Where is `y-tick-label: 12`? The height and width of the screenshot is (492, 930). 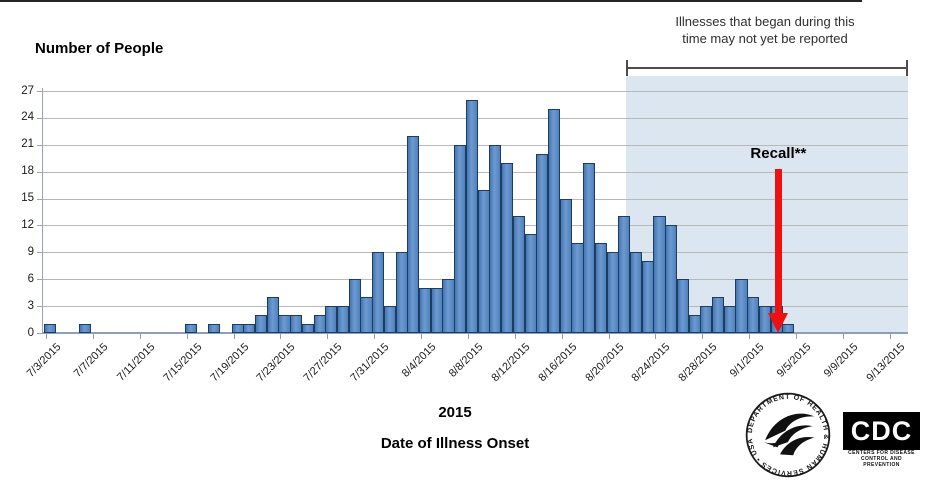
y-tick-label: 12 is located at coordinates (27, 224).